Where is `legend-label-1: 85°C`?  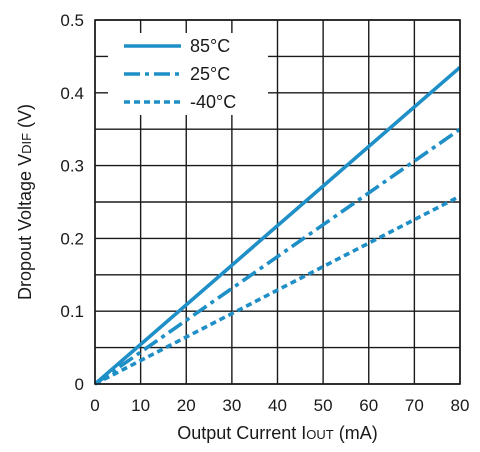
legend-label-1: 85°C is located at coordinates (210, 46).